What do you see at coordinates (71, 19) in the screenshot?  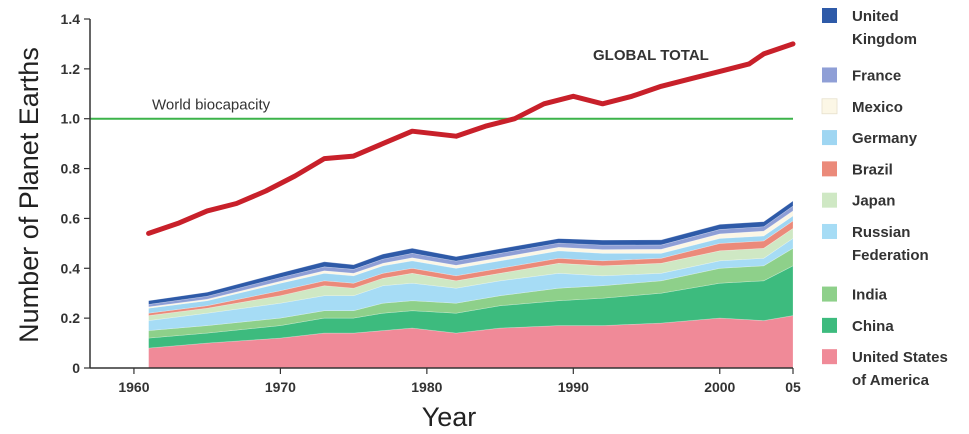 I see `y-tick-label: 1.4` at bounding box center [71, 19].